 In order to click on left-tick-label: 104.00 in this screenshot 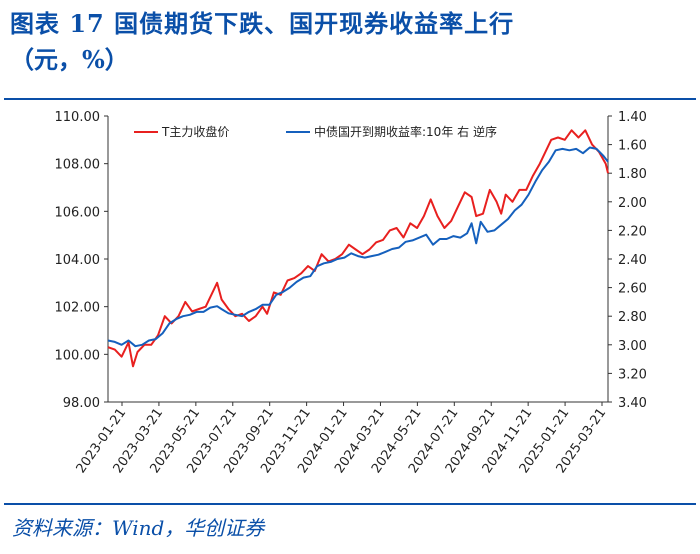, I will do `click(78, 260)`.